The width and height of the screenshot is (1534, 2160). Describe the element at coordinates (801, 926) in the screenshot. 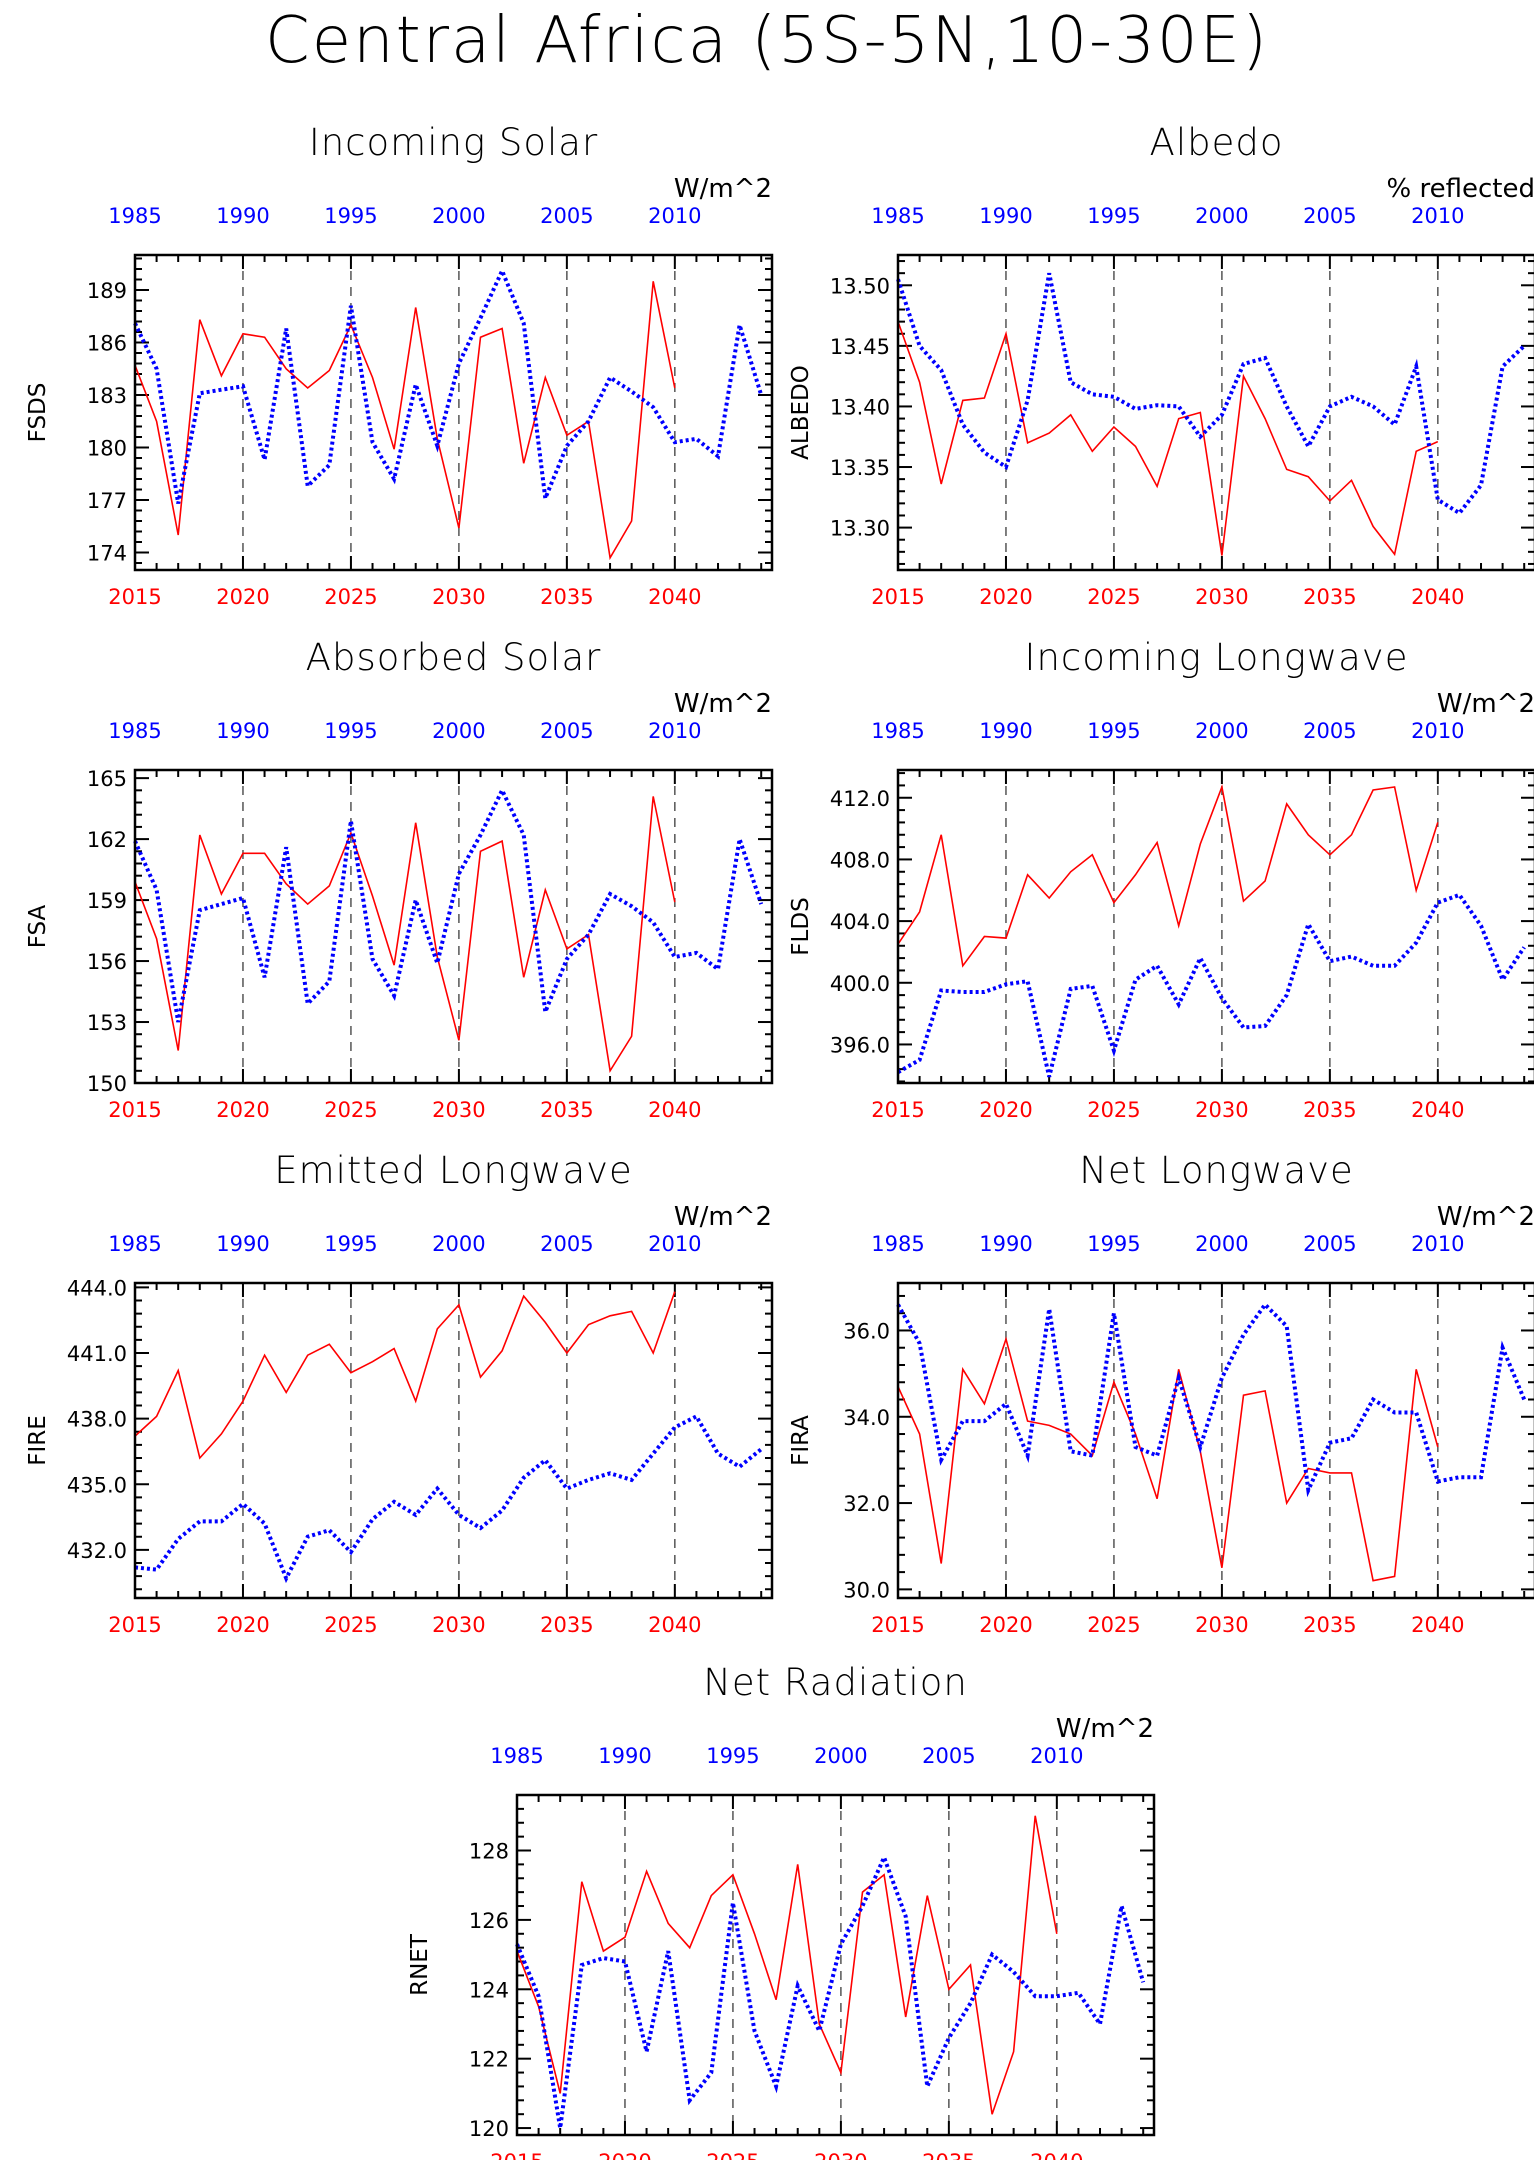

I see `y-axis-label-flds: FLDS` at that location.